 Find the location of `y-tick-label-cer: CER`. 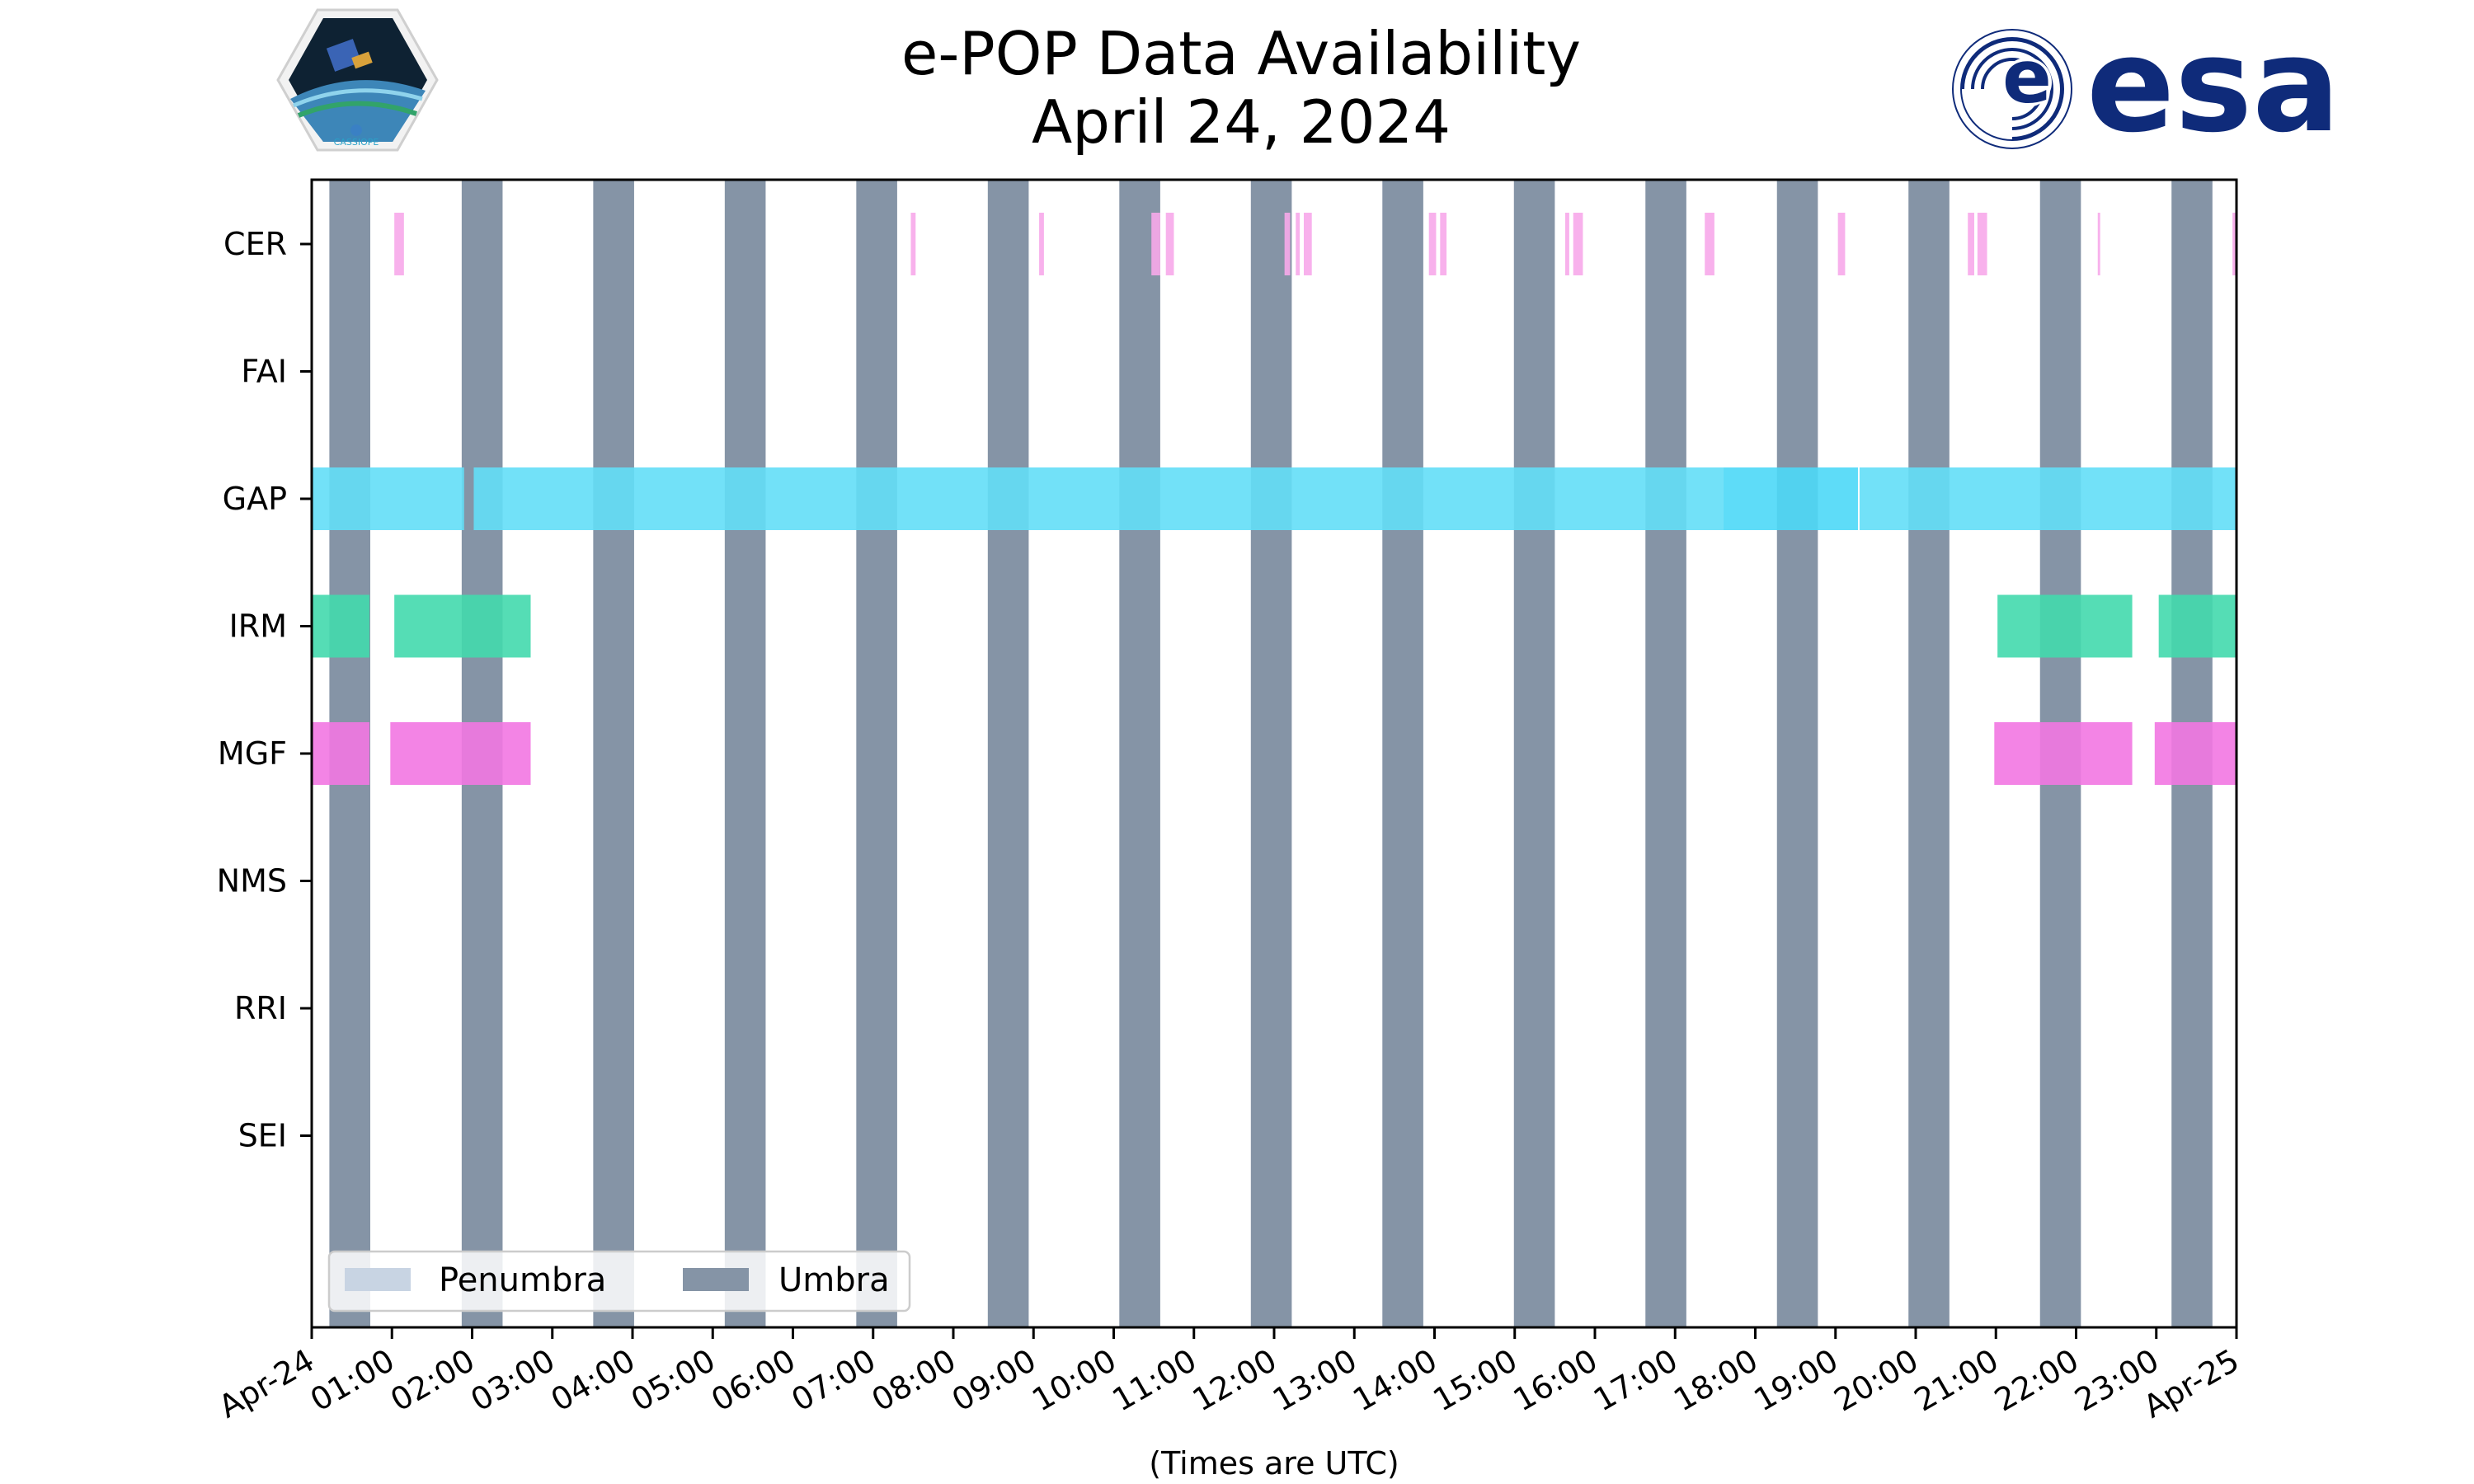

y-tick-label-cer: CER is located at coordinates (255, 244).